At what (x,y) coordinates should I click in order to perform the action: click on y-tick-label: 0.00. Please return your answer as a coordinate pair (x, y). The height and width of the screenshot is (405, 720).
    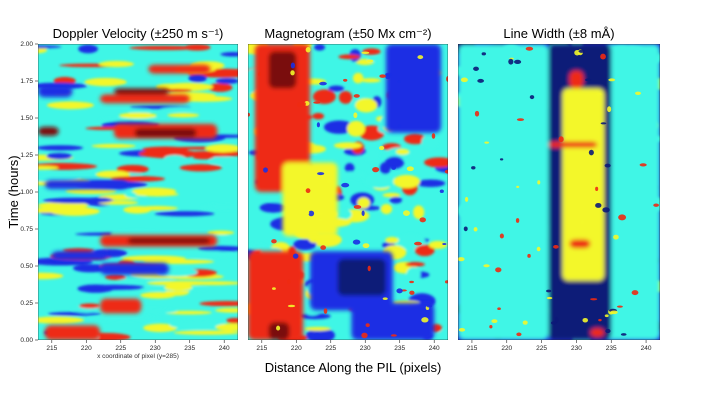
    Looking at the image, I should click on (26, 340).